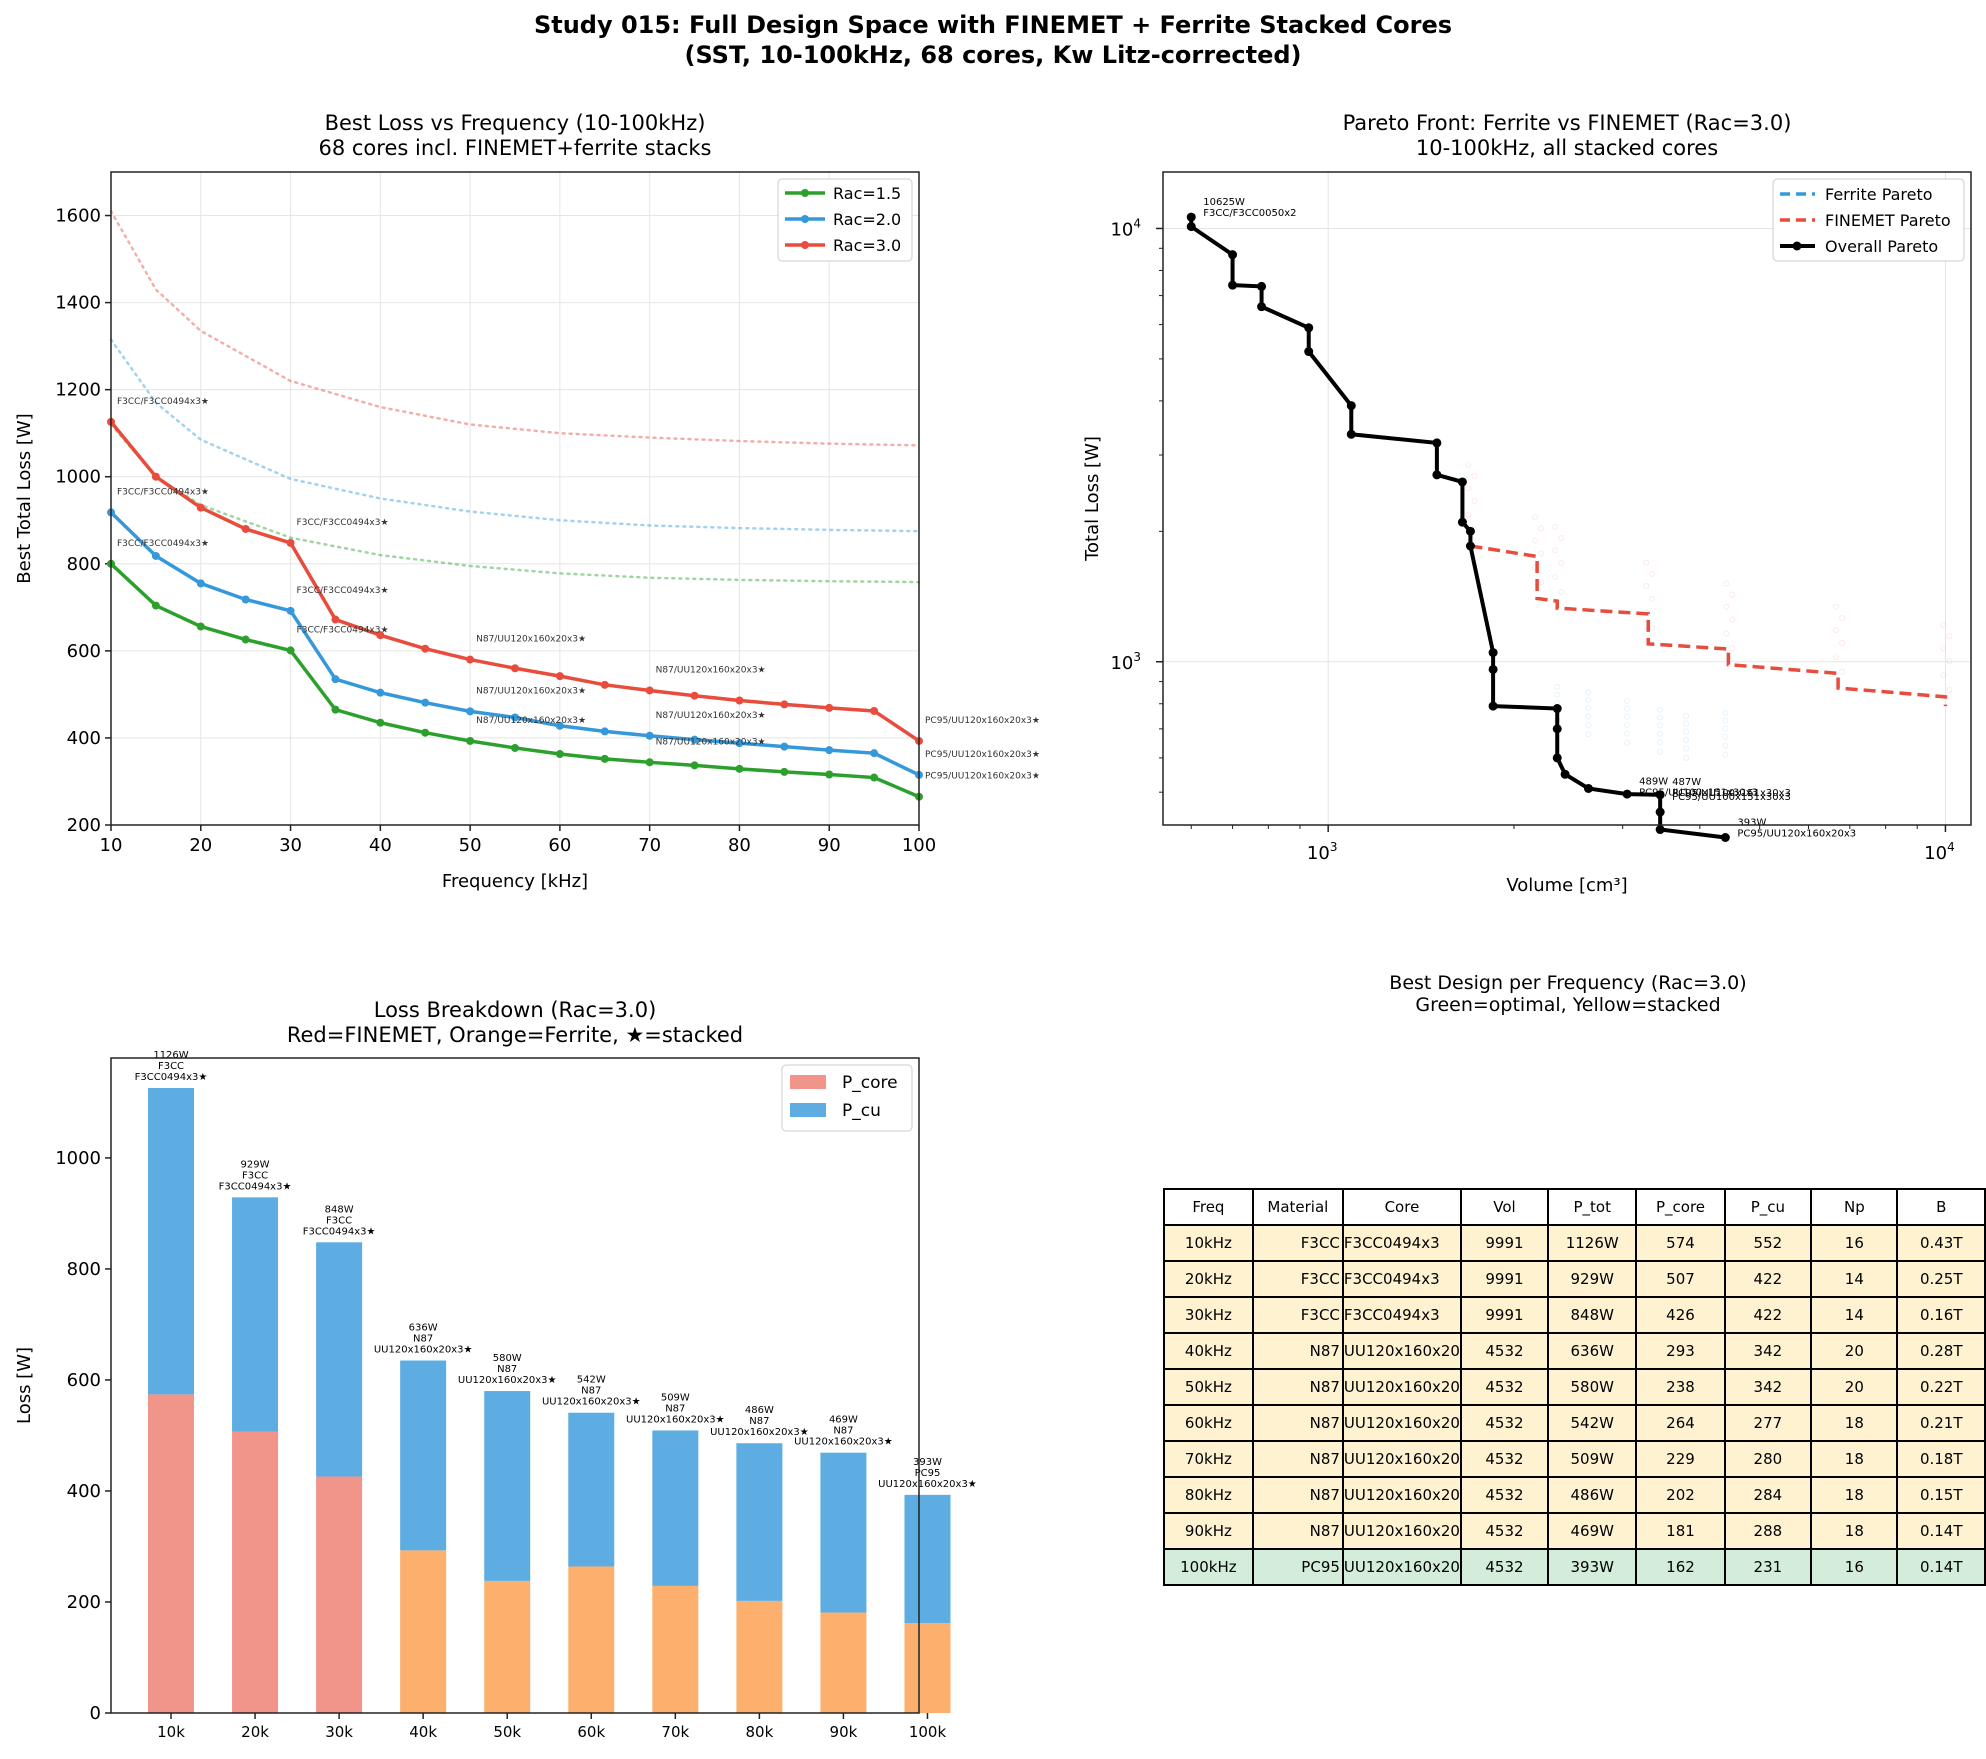  What do you see at coordinates (1698, 787) in the screenshot?
I see `pareto-annotation: 489W PC95/UU100x151x30x3` at bounding box center [1698, 787].